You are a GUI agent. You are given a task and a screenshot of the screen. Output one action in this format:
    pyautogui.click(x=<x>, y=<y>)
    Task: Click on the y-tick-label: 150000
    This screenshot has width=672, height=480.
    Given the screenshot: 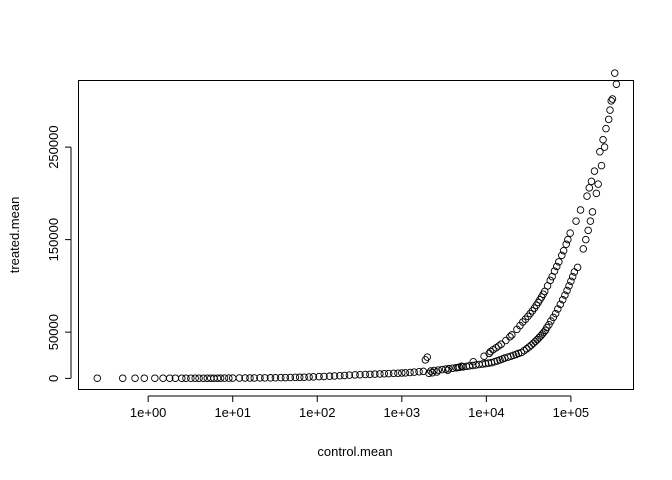 What is the action you would take?
    pyautogui.click(x=53, y=239)
    